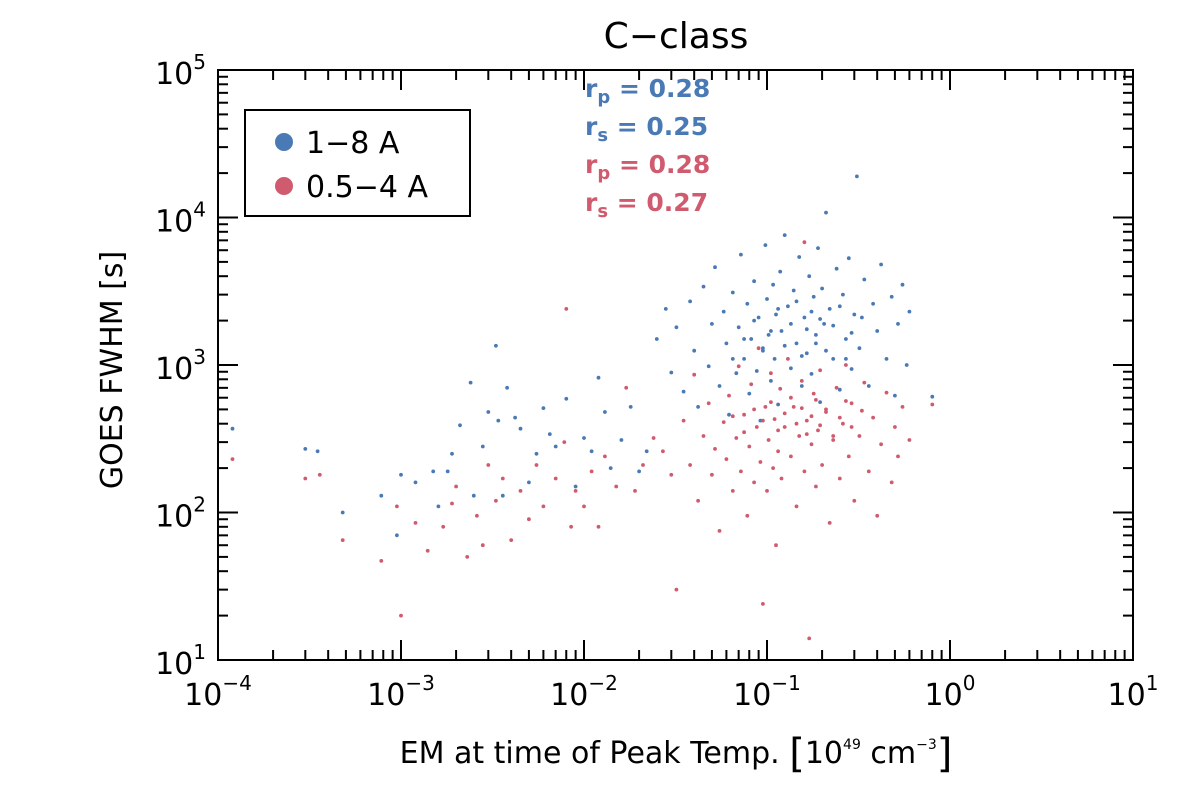 Image resolution: width=1200 pixels, height=800 pixels. I want to click on x-tick-label: 10¹, so click(1133, 692).